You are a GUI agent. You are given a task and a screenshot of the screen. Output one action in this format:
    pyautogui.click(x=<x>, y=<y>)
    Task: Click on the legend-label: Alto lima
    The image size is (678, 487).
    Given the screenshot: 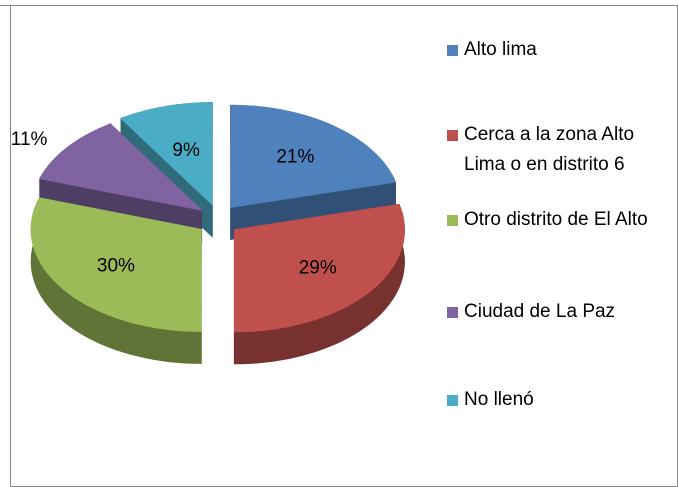 What is the action you would take?
    pyautogui.click(x=500, y=49)
    